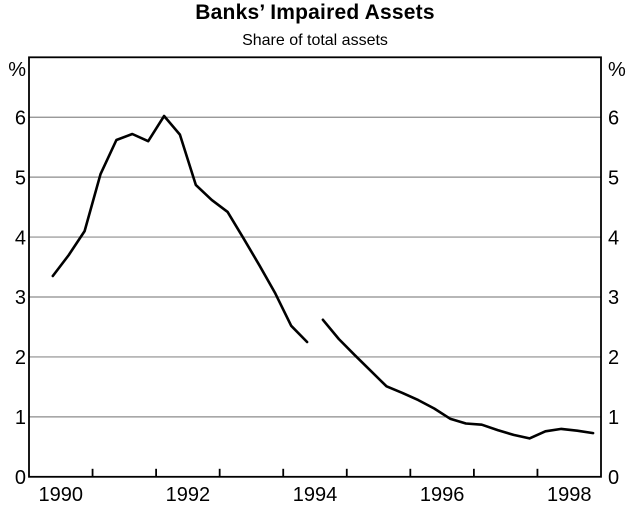  Describe the element at coordinates (315, 495) in the screenshot. I see `x-tick-label: 1994` at that location.